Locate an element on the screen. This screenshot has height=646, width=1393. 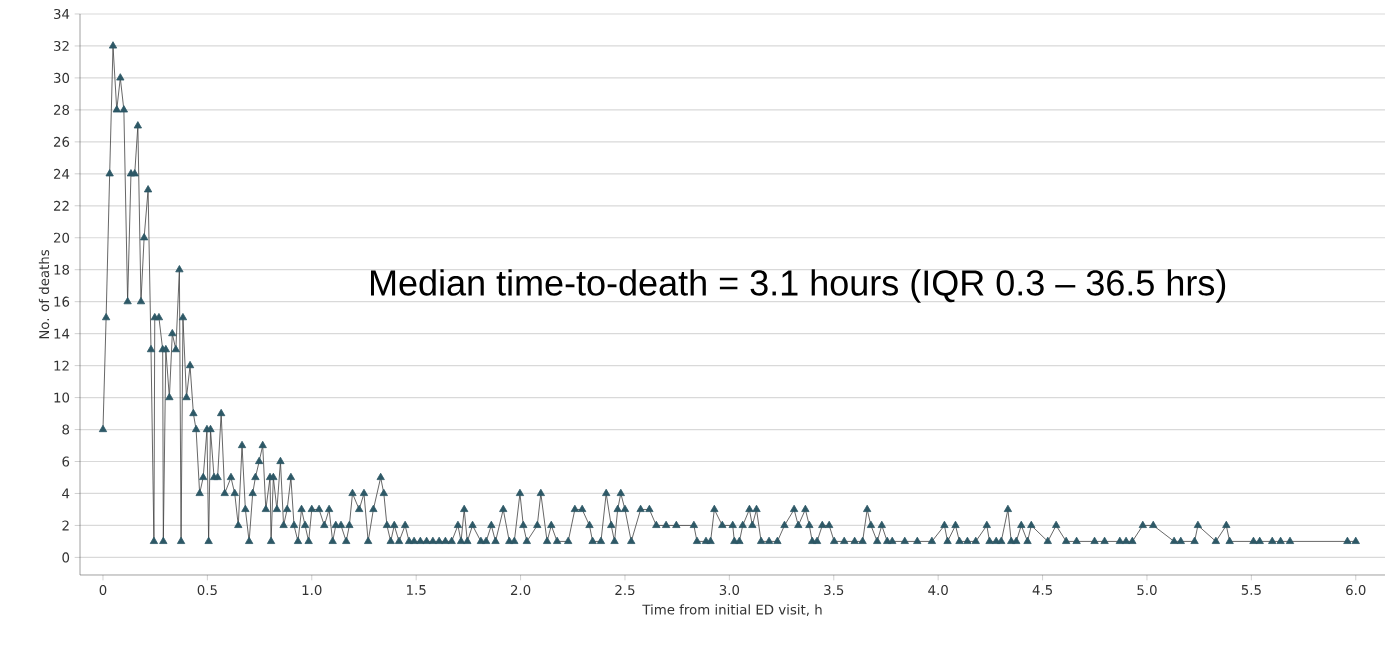
annotation: Median time-to-death = 3.1 hours (IQR 0.3 – 36.5 hrs) is located at coordinates (798, 286).